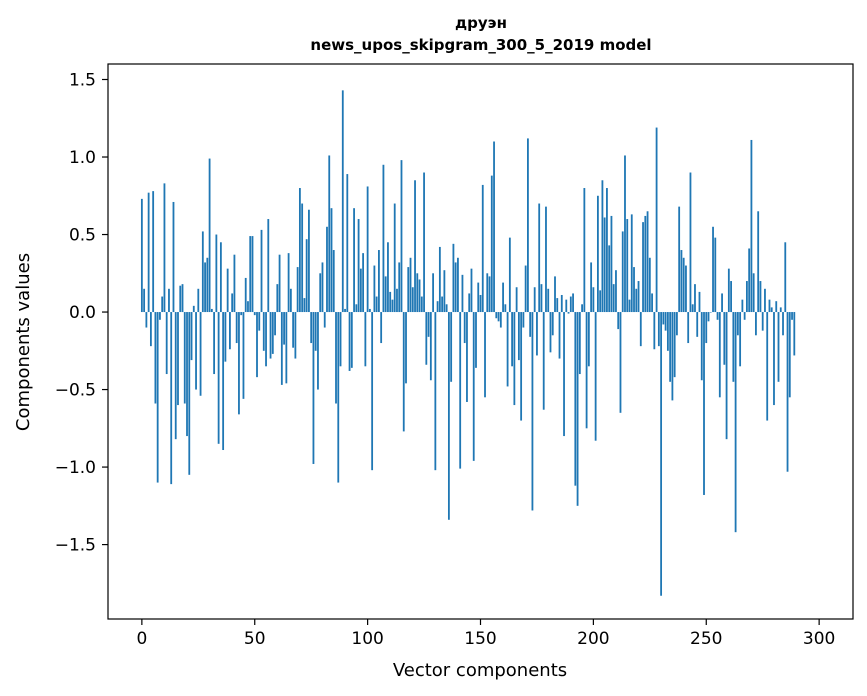 This screenshot has width=867, height=696. I want to click on x-tick-label: 0, so click(141, 639).